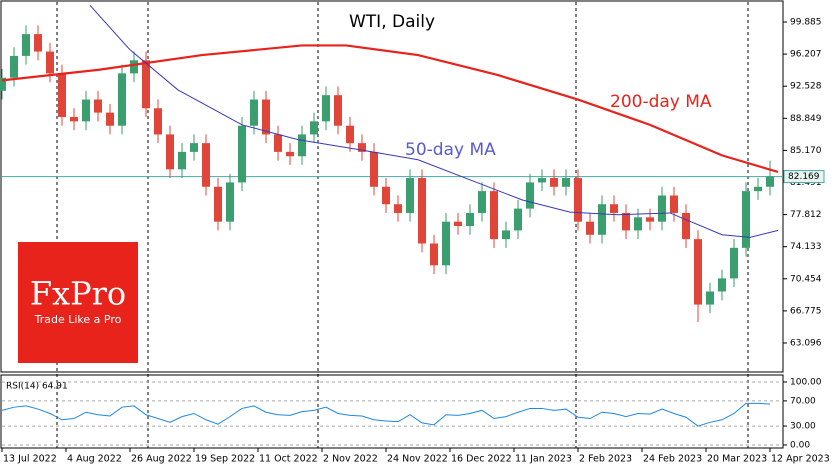 The image size is (835, 470). I want to click on x-tick-label: 24 Nov 2022, so click(417, 459).